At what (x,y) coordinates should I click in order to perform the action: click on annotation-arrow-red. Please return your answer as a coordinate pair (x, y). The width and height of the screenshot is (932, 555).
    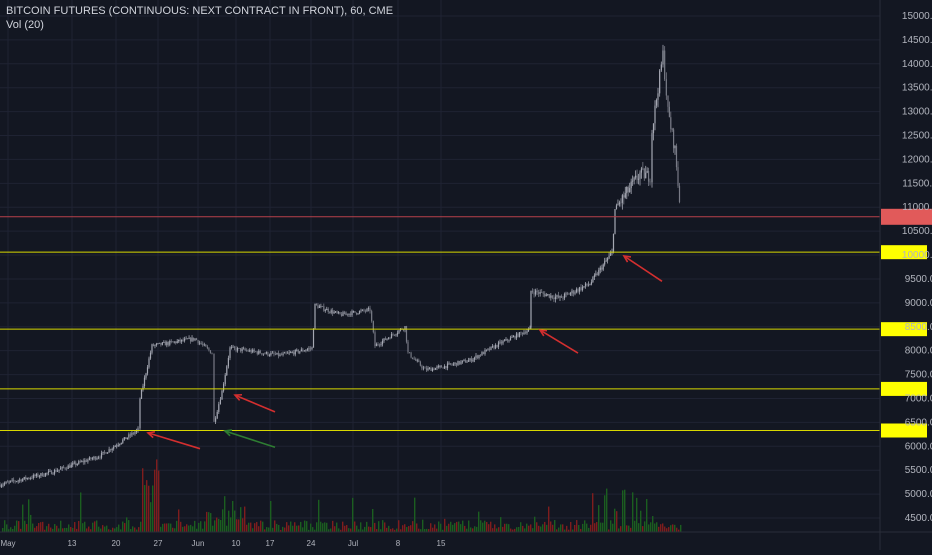
    Looking at the image, I should click on (559, 341).